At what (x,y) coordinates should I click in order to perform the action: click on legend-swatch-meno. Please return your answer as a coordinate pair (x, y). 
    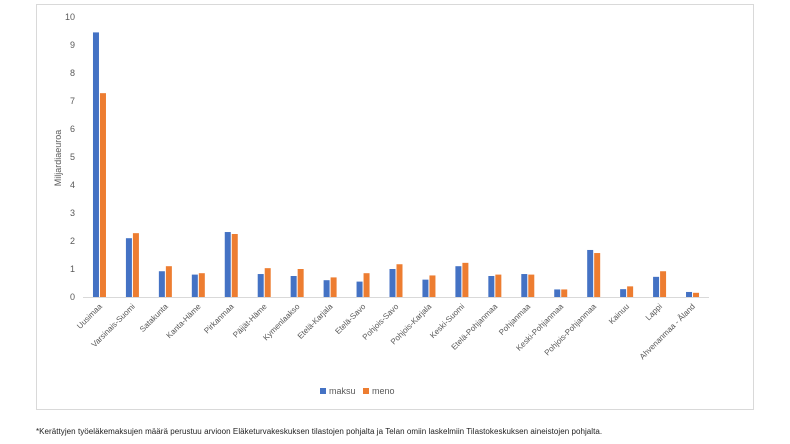
    Looking at the image, I should click on (366, 391).